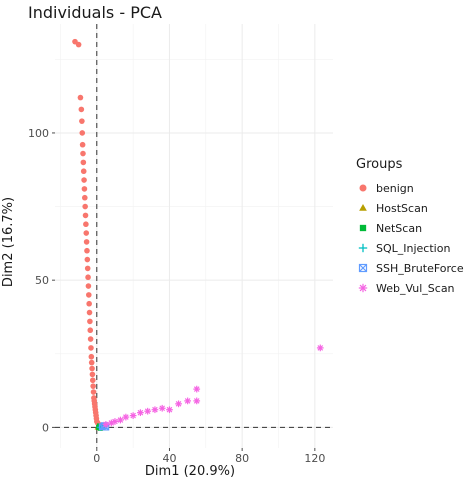  I want to click on y-tick-label: 50, so click(42, 280).